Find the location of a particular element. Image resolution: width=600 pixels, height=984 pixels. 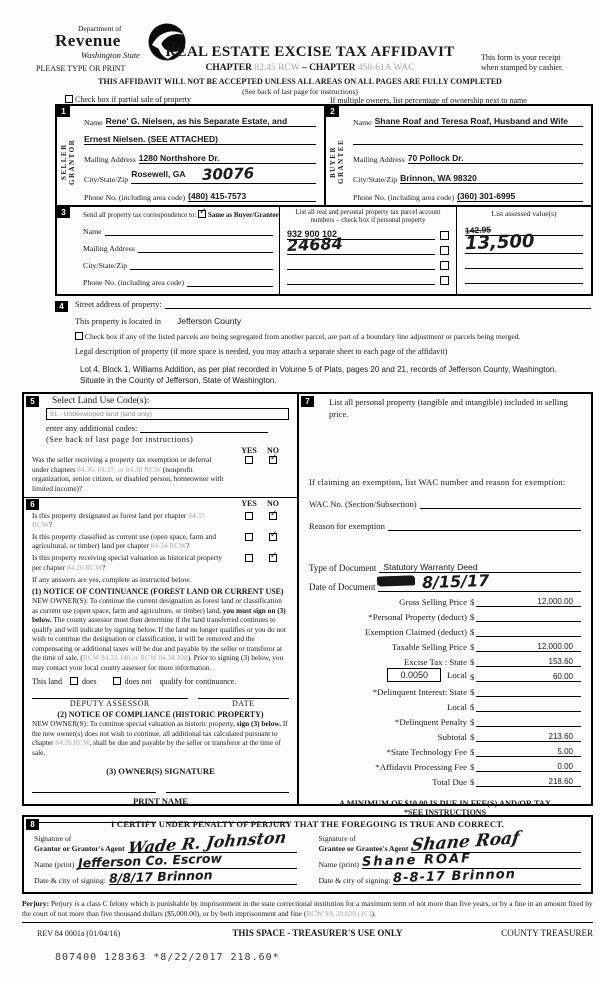

reason-exemption-field is located at coordinates (484, 526).